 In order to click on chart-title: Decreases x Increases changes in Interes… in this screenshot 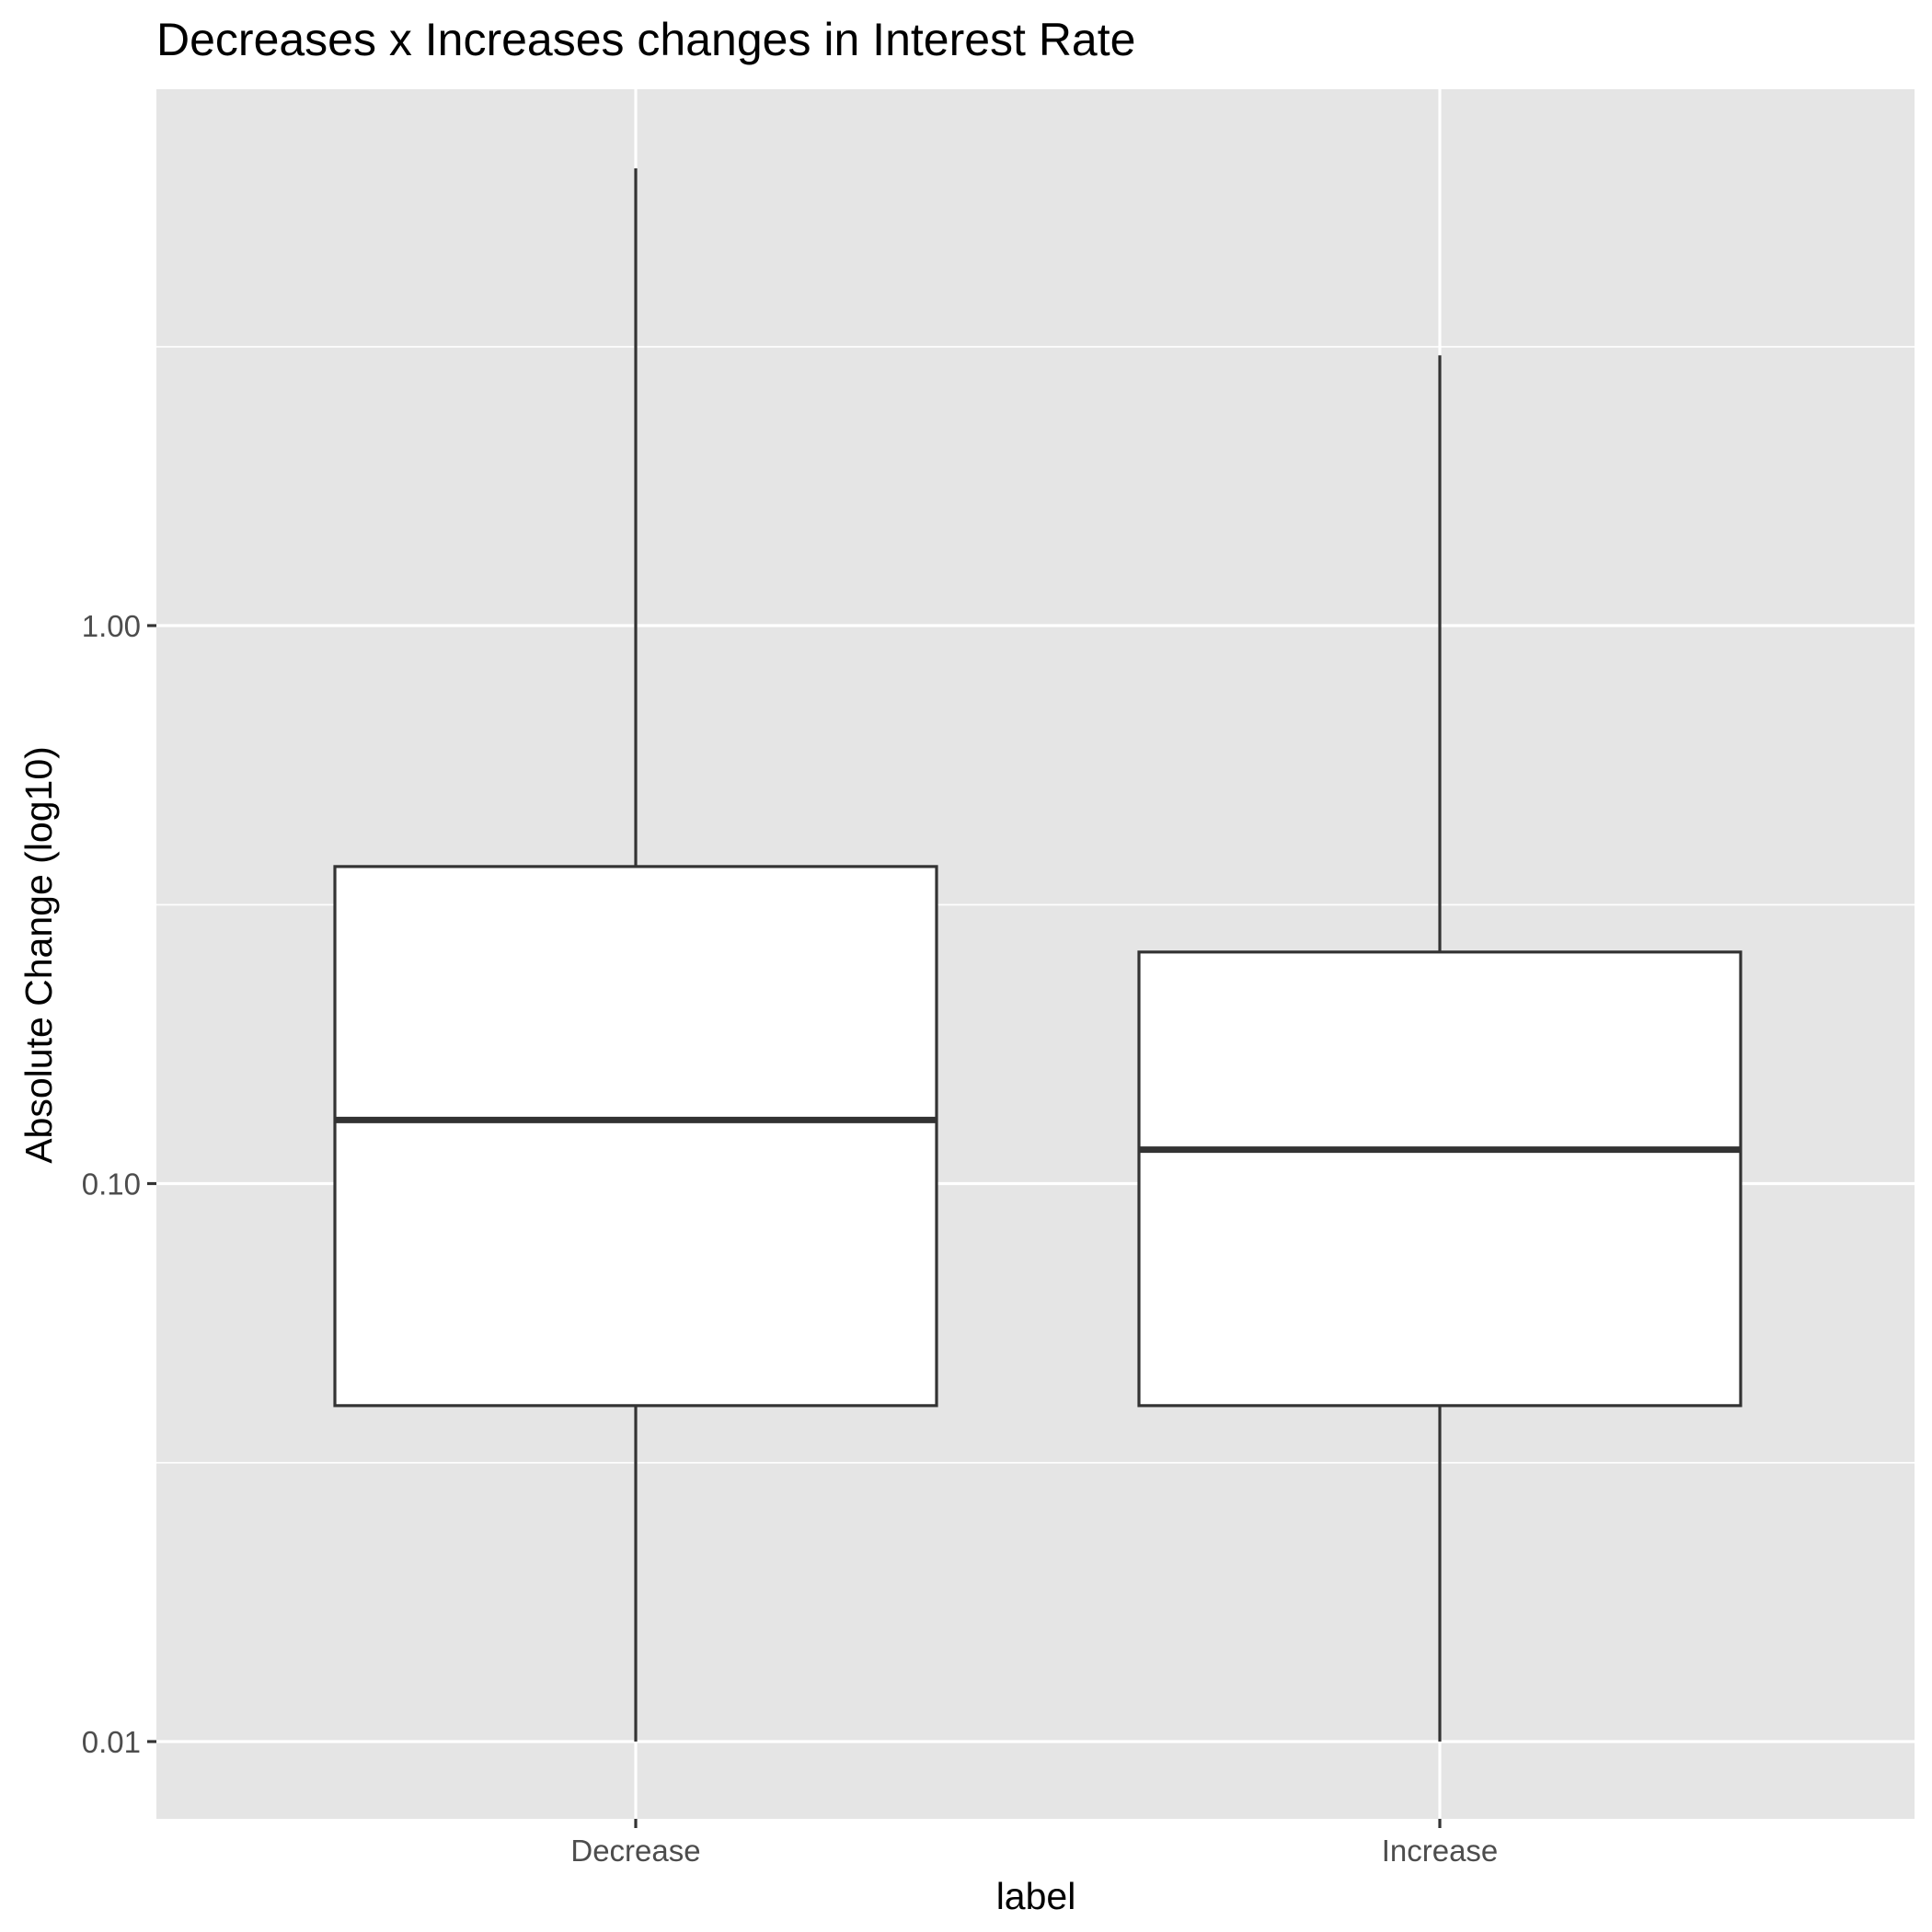, I will do `click(645, 39)`.